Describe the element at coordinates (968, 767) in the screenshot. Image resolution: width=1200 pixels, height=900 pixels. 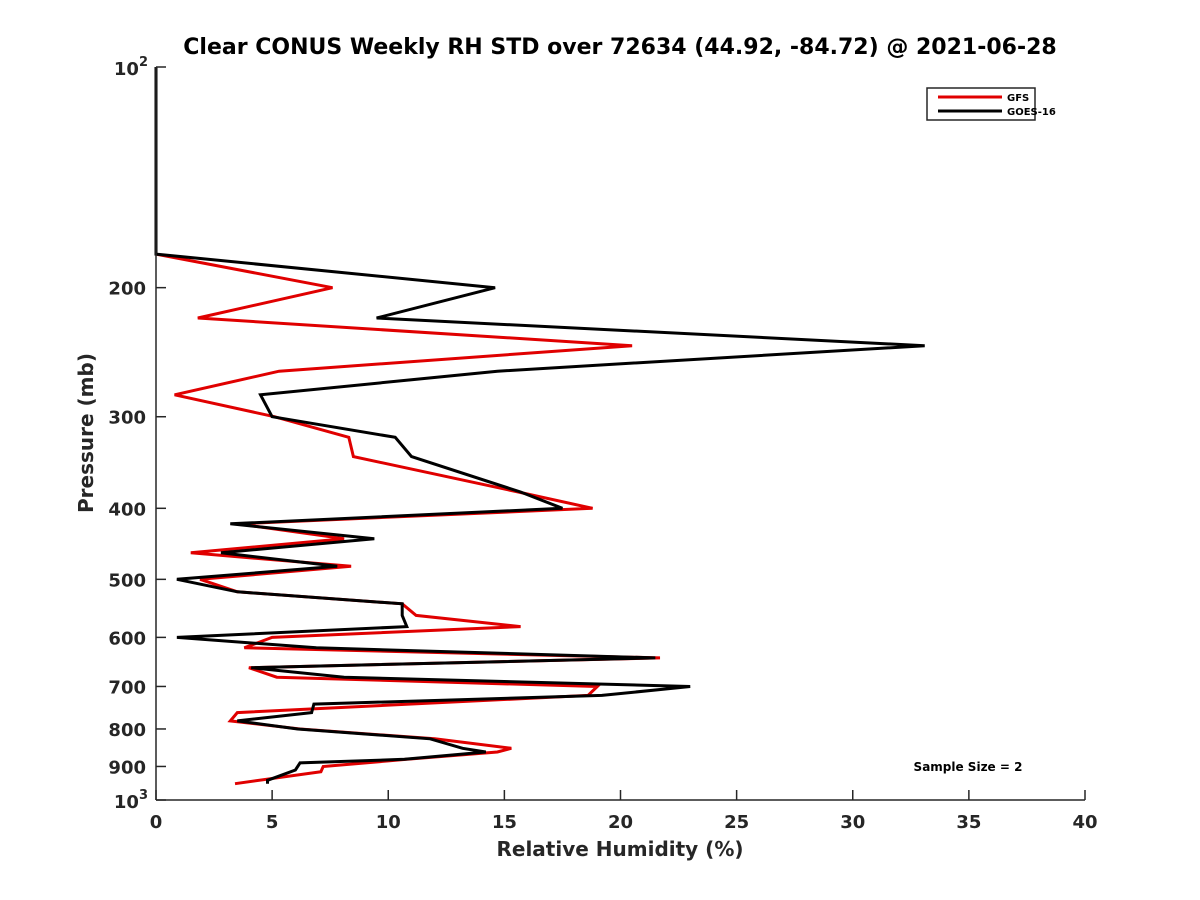
I see `sample-size-annotation: Sample Size = 2` at that location.